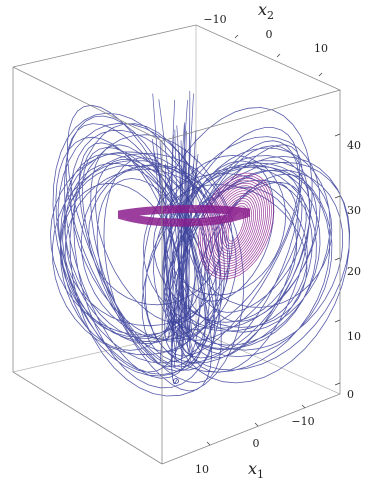 The height and width of the screenshot is (482, 381). What do you see at coordinates (175, 229) in the screenshot?
I see `central-strands` at bounding box center [175, 229].